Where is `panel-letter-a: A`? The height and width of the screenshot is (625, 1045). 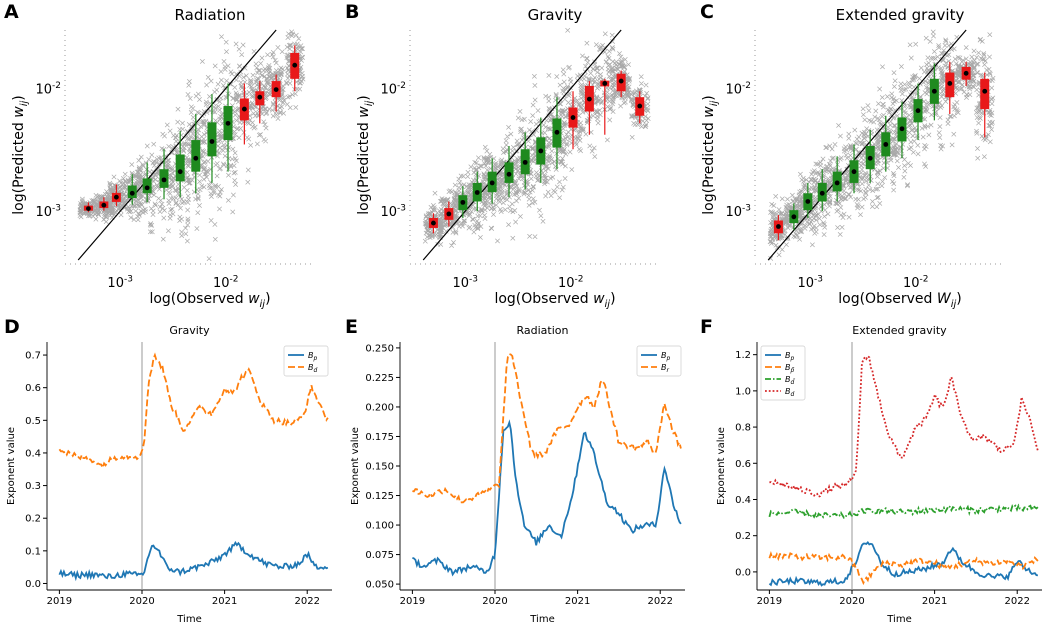
panel-letter-a: A is located at coordinates (11, 12).